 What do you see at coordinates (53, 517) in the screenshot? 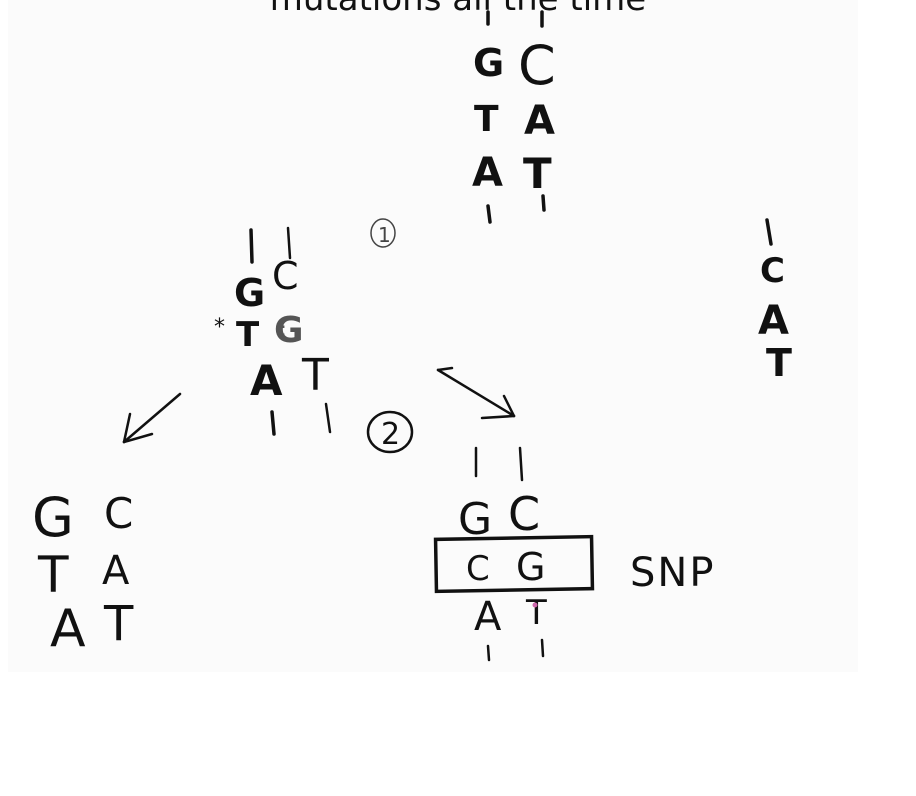
I see `outcome-left-base: G` at bounding box center [53, 517].